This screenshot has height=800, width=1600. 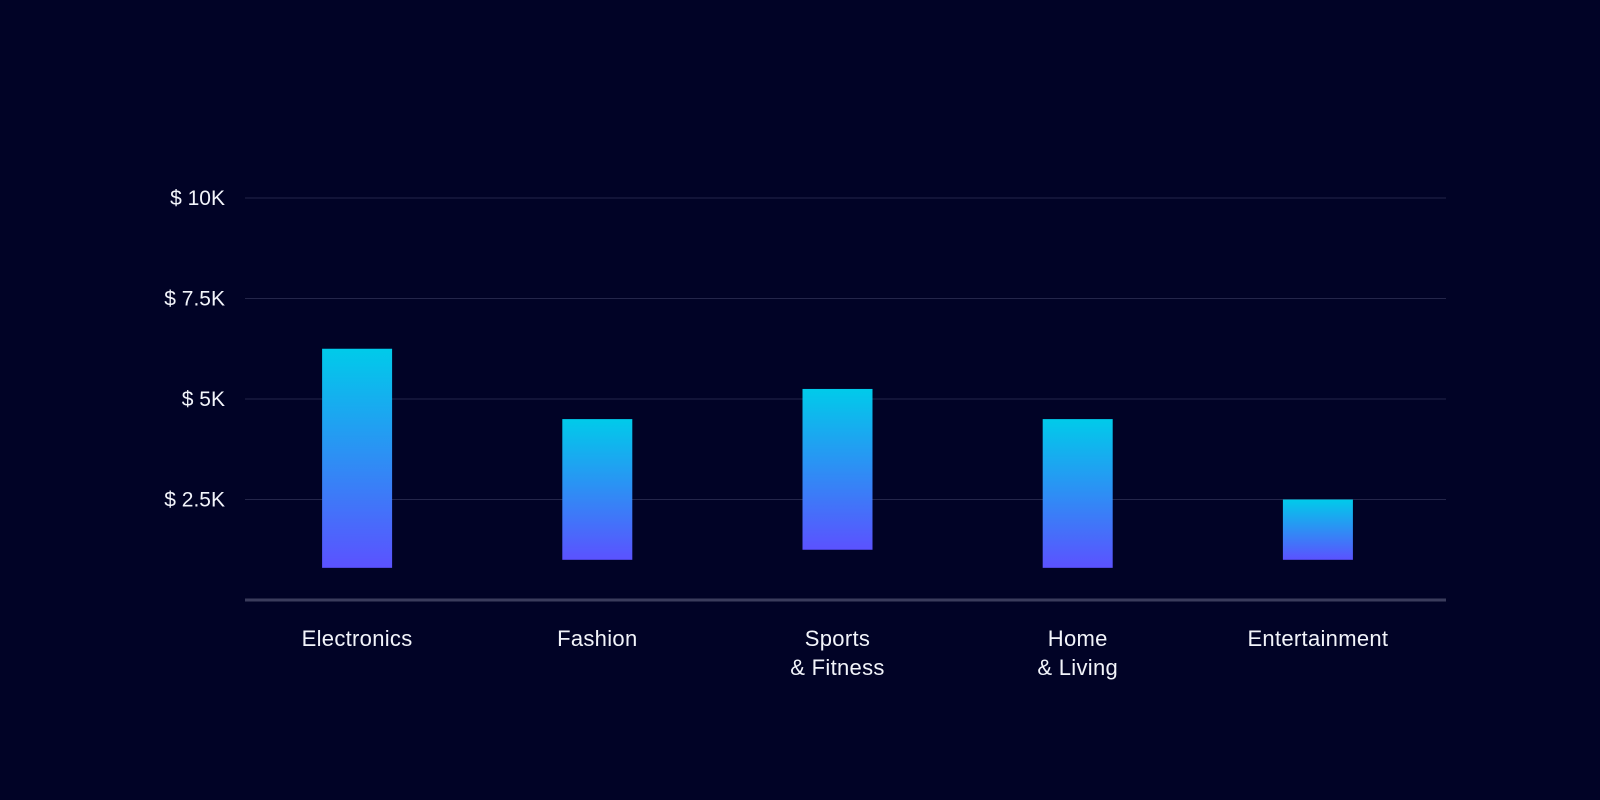 I want to click on category-label-line: Electronics, so click(x=357, y=638).